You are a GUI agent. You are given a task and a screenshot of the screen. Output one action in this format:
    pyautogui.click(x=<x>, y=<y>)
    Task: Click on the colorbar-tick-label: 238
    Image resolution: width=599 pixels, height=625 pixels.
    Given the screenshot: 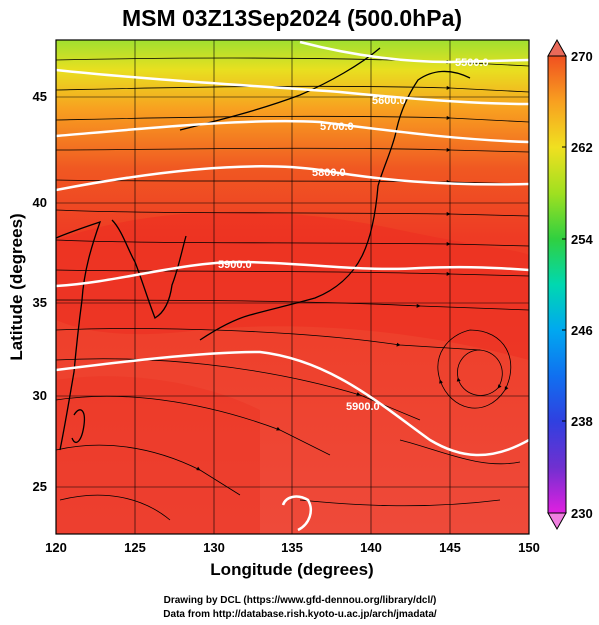 What is the action you would take?
    pyautogui.click(x=582, y=421)
    